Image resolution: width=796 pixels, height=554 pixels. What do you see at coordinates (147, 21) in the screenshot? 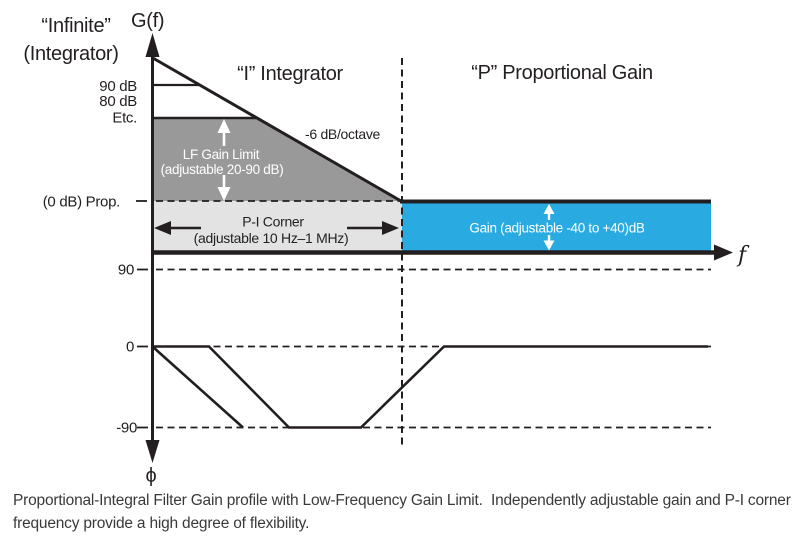
I see `gain-axis-label: G(f)` at bounding box center [147, 21].